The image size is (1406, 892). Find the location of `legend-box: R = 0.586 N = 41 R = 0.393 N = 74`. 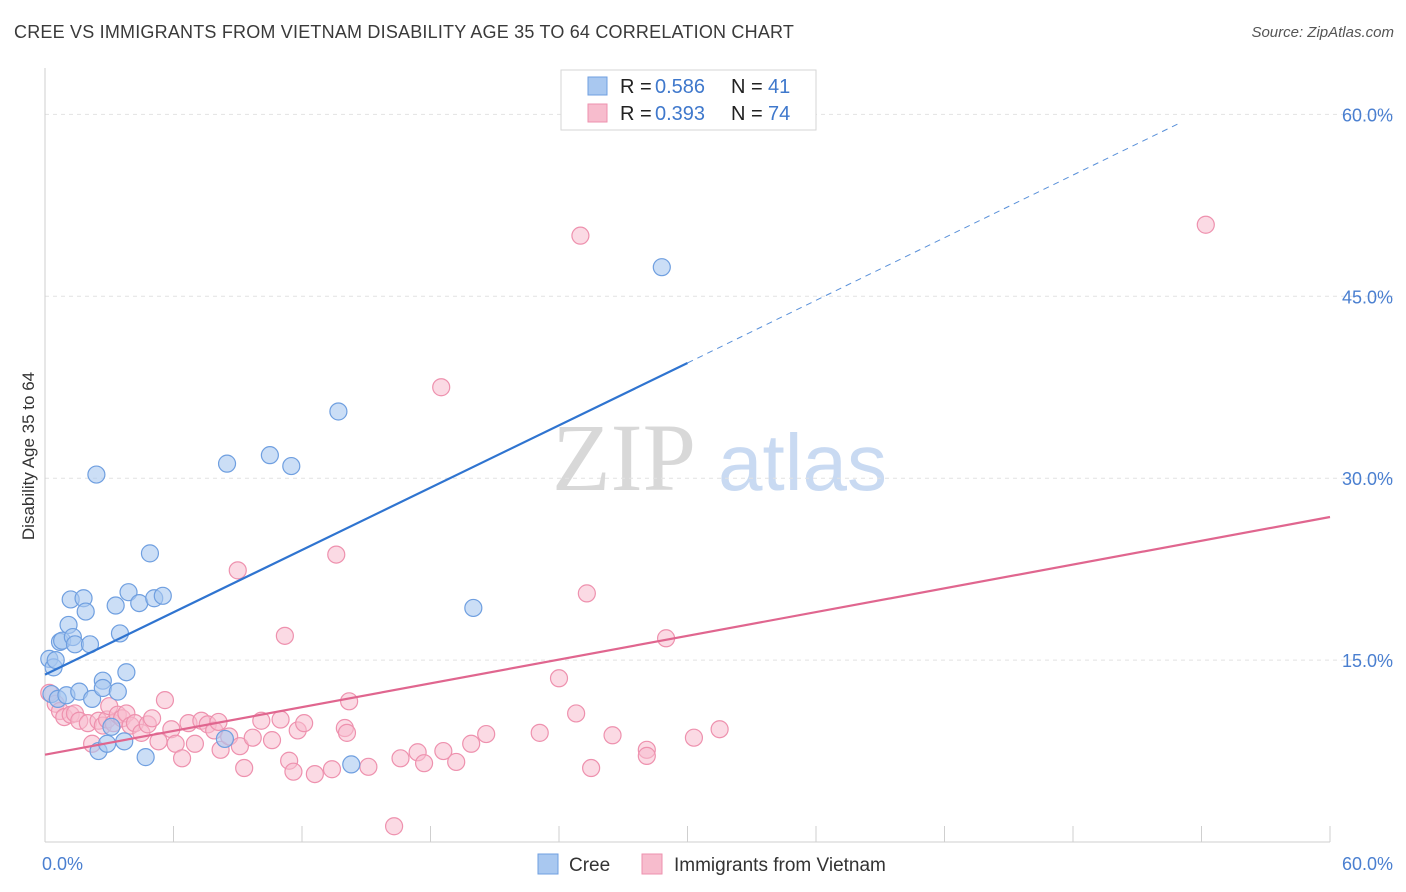

legend-box: R = 0.586 N = 41 R = 0.393 N = 74 is located at coordinates (688, 100).